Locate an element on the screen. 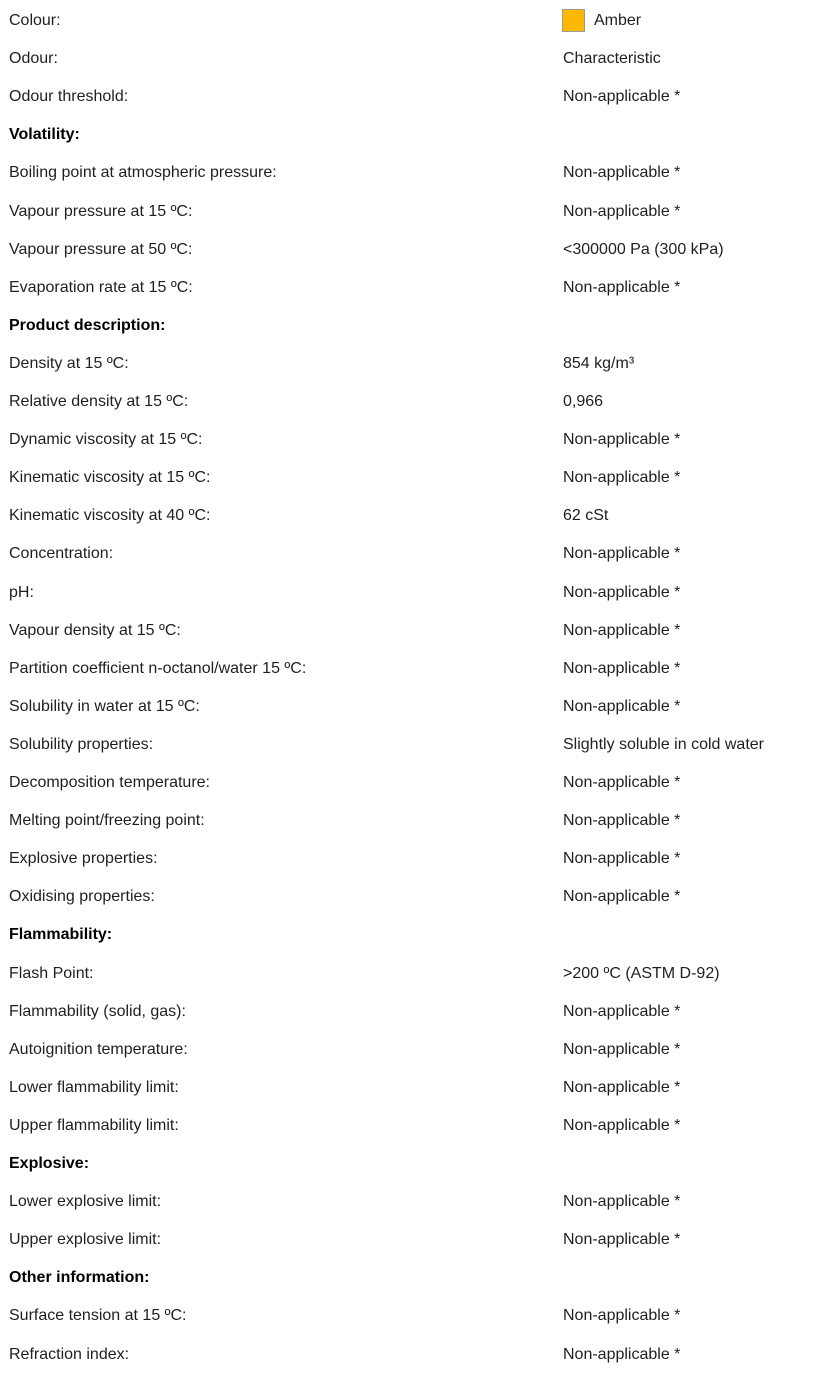 This screenshot has height=1374, width=838. property-row: Explosive properties: Non-applicable * is located at coordinates (423, 859).